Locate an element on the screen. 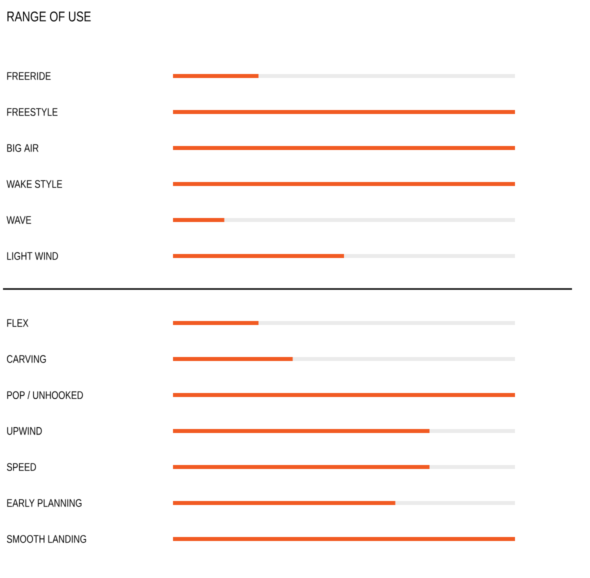 Image resolution: width=590 pixels, height=578 pixels. y-tick-label: EARLY PLANNING is located at coordinates (44, 503).